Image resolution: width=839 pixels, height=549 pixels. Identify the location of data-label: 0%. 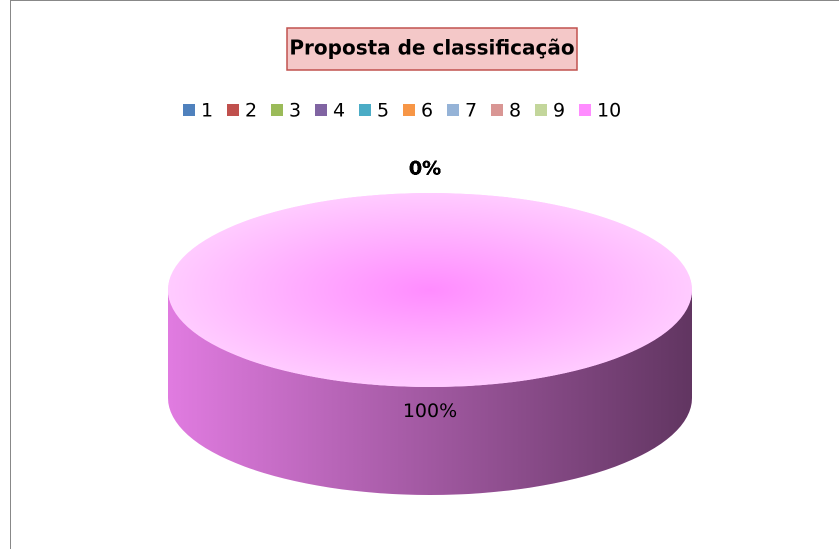
(425, 168).